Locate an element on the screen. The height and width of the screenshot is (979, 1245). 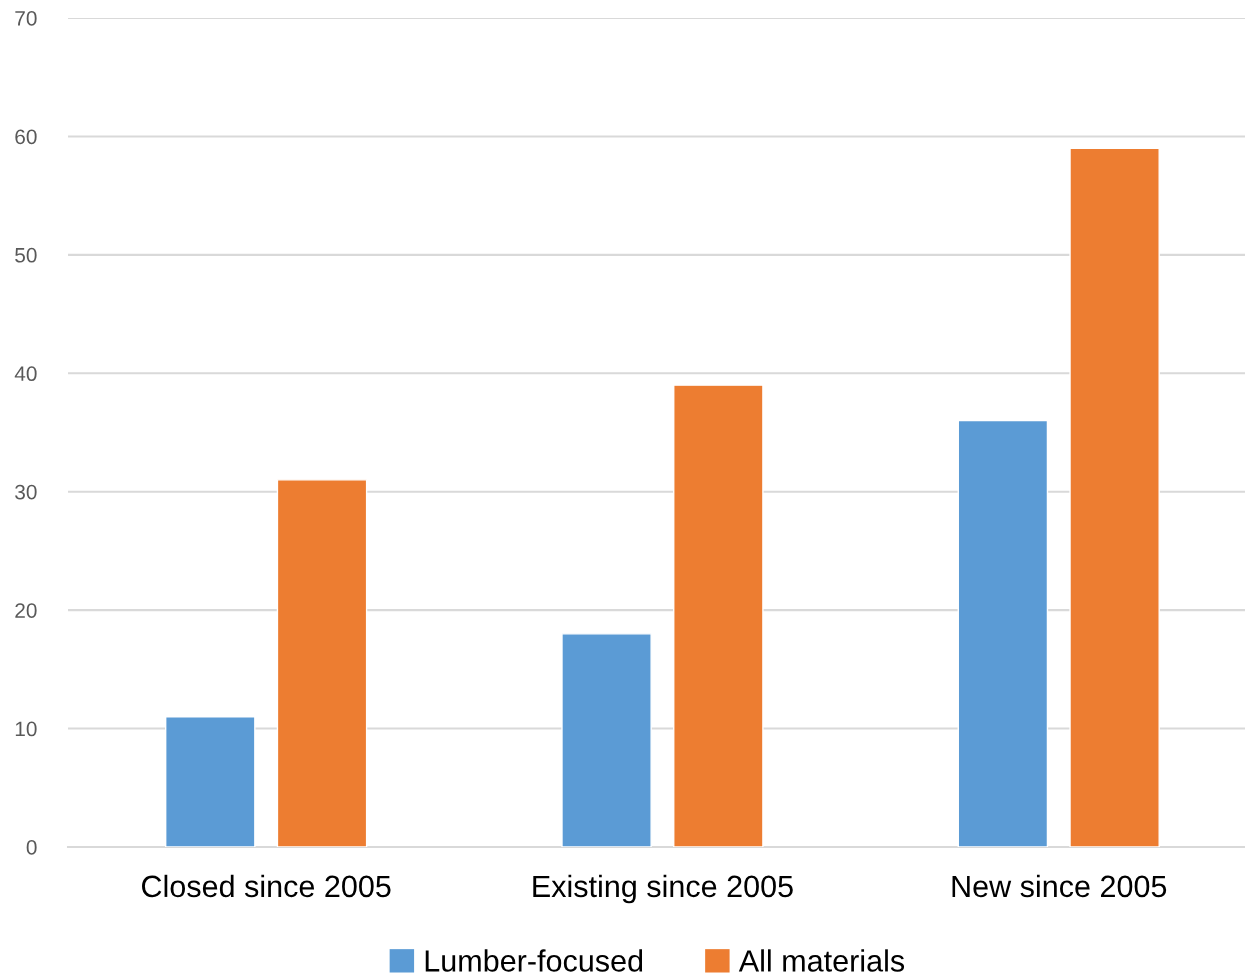
y-tick-label: 70 is located at coordinates (26, 18).